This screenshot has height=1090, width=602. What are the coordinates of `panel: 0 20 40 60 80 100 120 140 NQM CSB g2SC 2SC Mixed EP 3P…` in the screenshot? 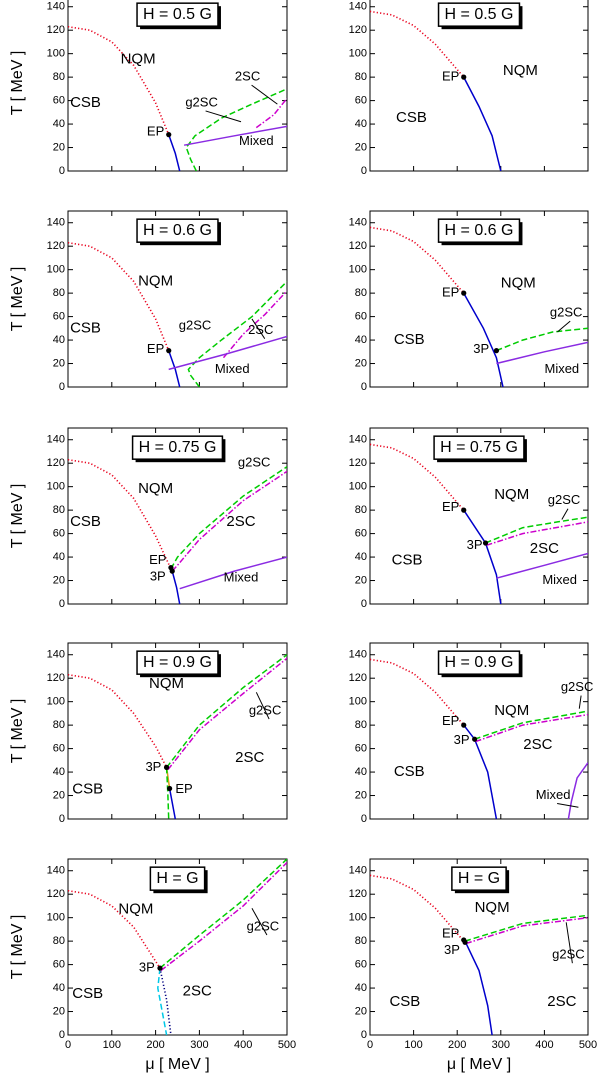 It's located at (469, 518).